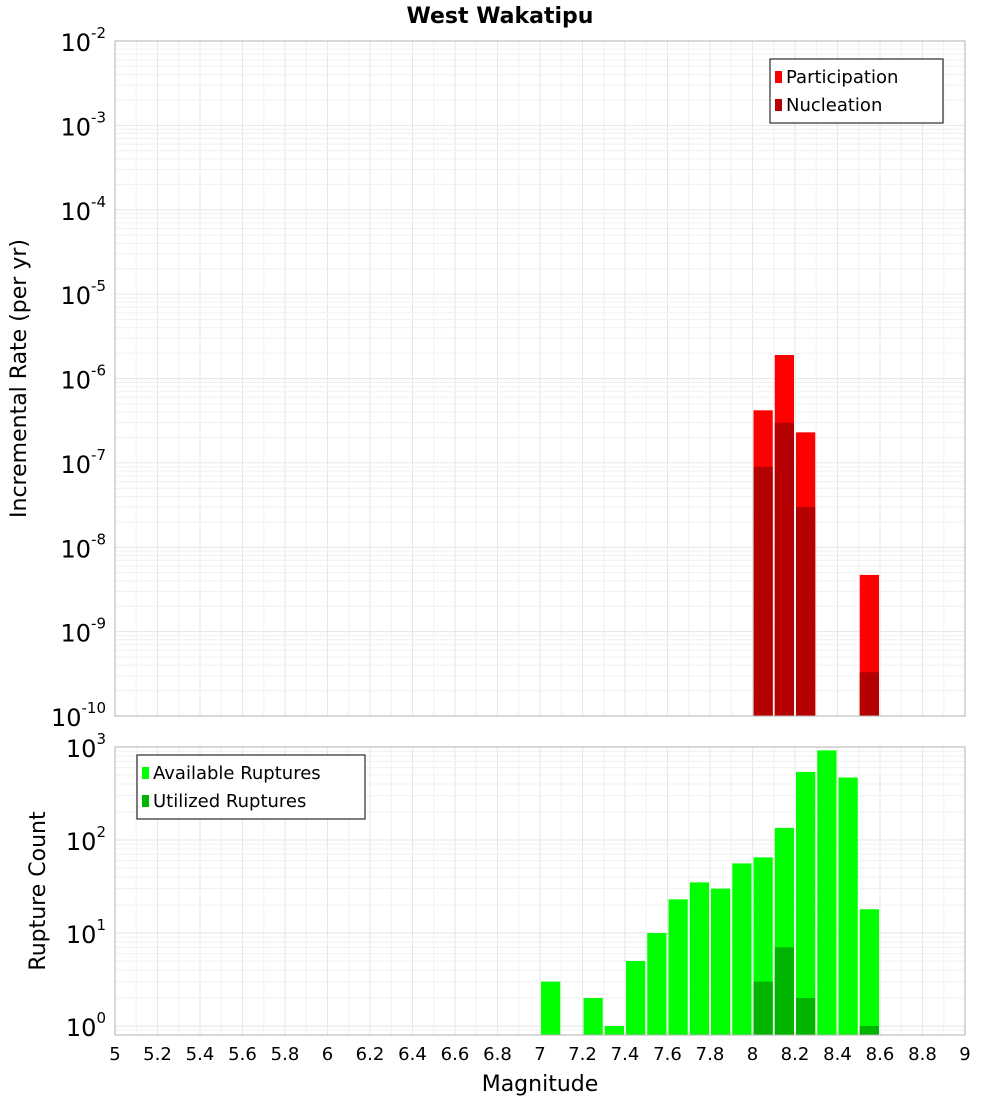  I want to click on x-tick-label: 7, so click(539, 1054).